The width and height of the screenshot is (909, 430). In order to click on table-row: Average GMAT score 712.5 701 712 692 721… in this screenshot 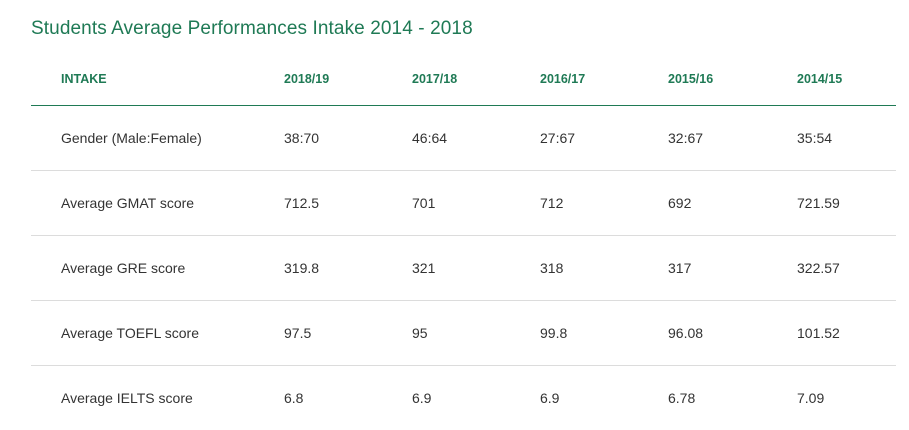, I will do `click(463, 203)`.